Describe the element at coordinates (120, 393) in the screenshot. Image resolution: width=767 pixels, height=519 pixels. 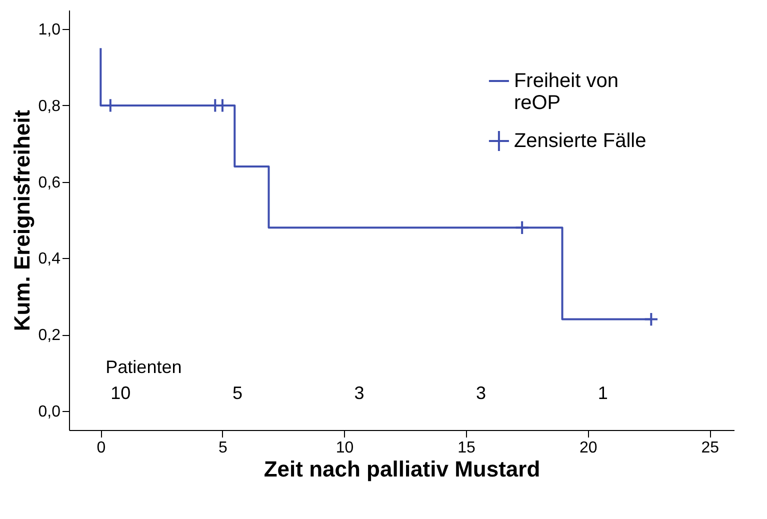
I see `annotation: 10` at that location.